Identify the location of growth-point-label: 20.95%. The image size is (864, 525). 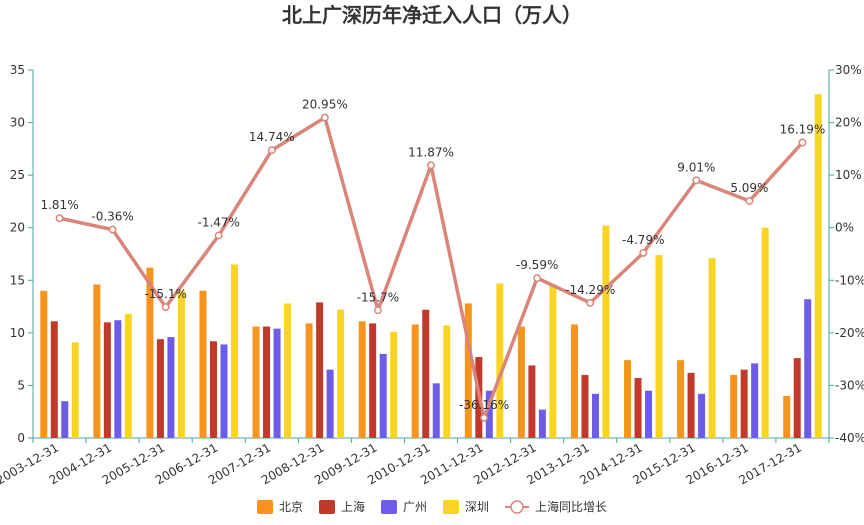
(325, 105).